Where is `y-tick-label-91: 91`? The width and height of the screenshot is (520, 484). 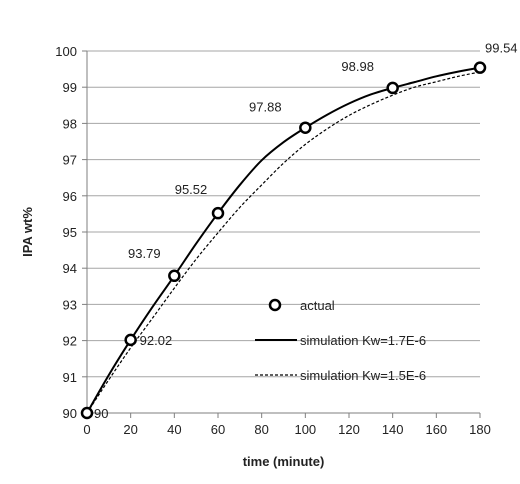
y-tick-label-91: 91 is located at coordinates (70, 377).